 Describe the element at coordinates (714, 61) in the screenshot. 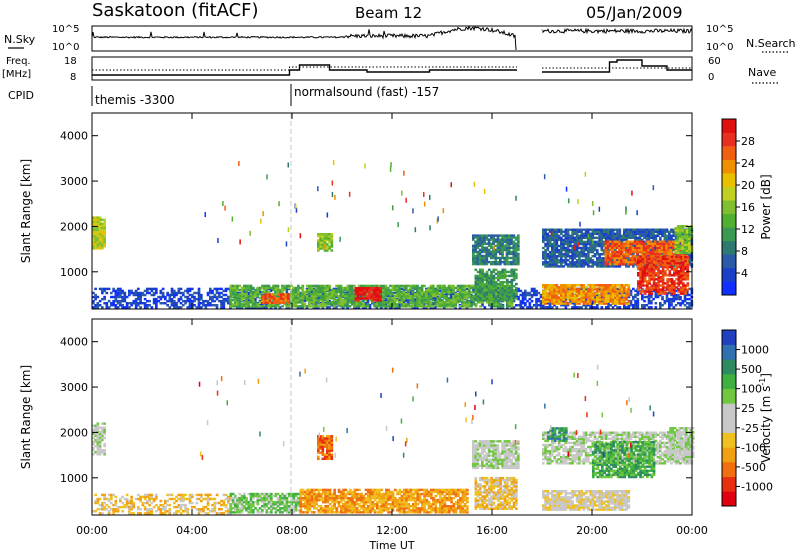

I see `freq-axis-right-top: 60` at that location.